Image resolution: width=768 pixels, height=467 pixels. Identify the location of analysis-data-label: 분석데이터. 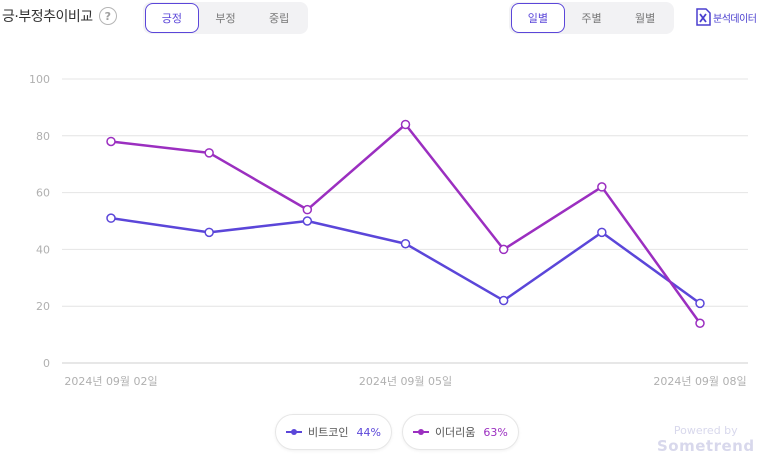
(735, 19).